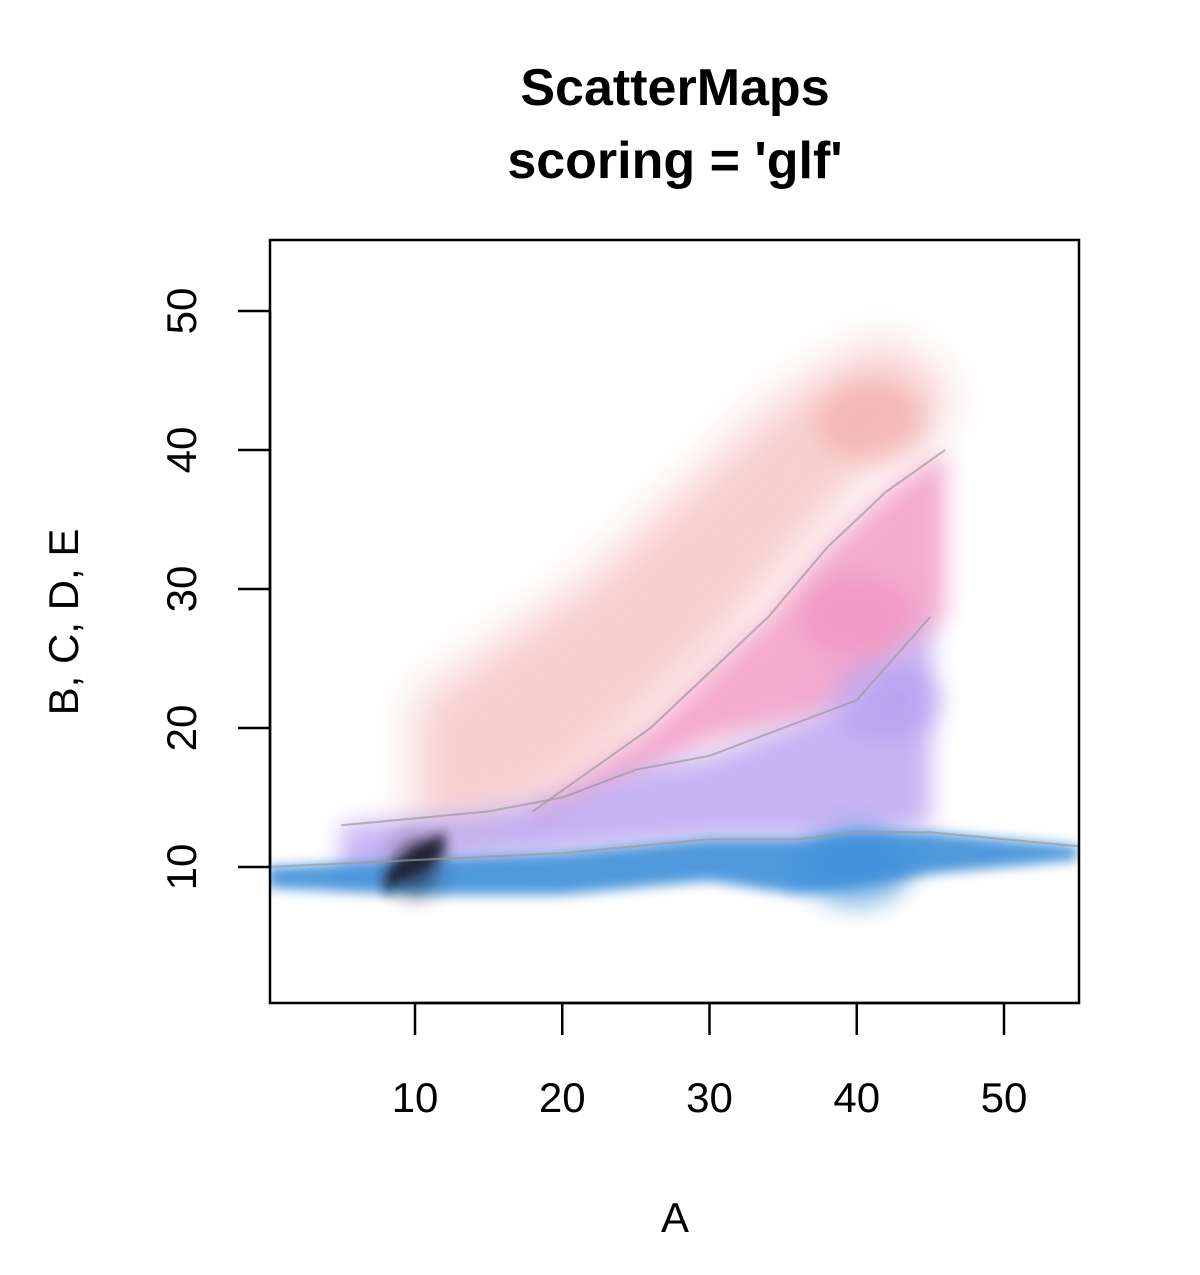  Describe the element at coordinates (63, 622) in the screenshot. I see `y-axis-label: B, C, D, E` at that location.